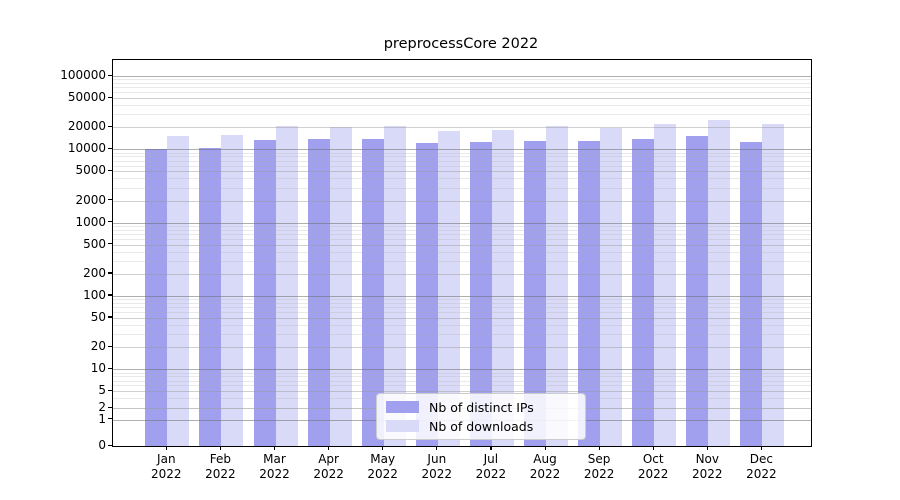 The height and width of the screenshot is (500, 900). Describe the element at coordinates (481, 407) in the screenshot. I see `legend-row-distinct-ips: Nb of distinct IPs` at that location.